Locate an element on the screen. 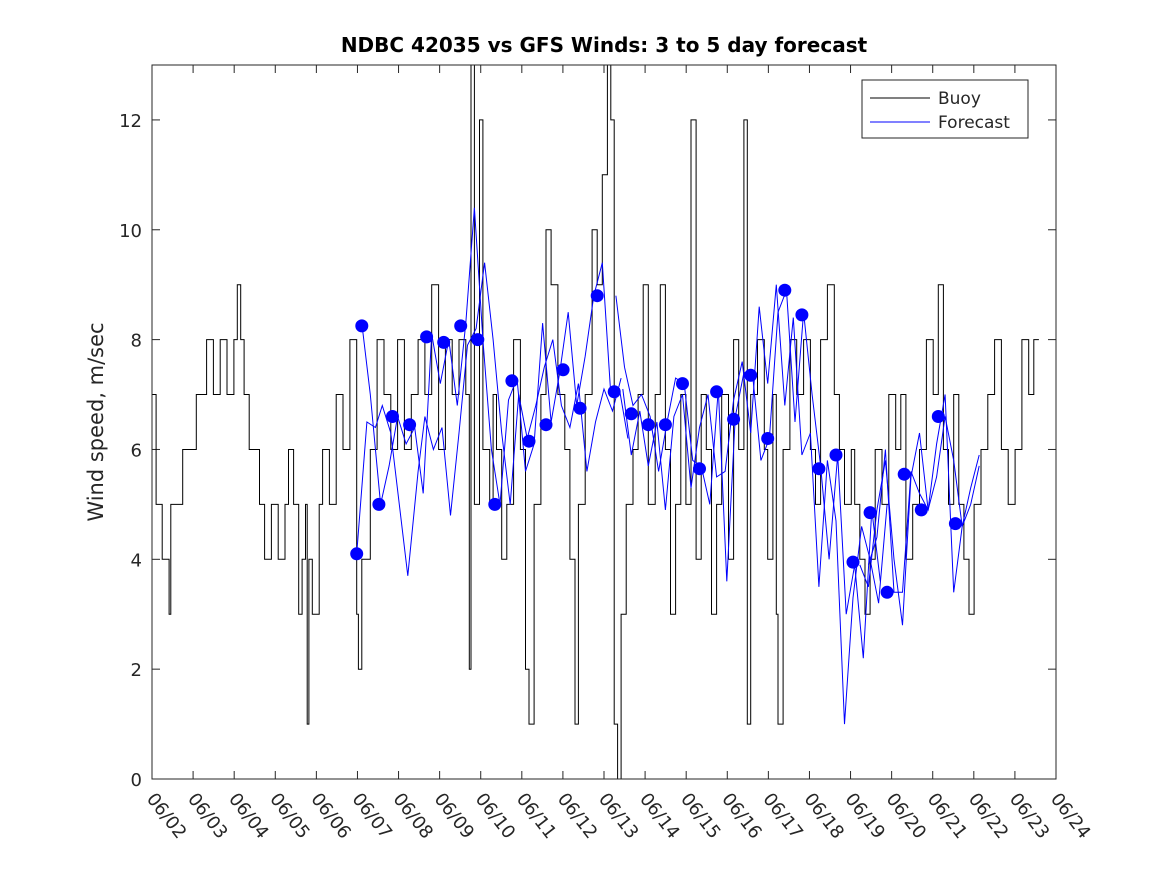 The image size is (1167, 875). y-tick-label: 6 is located at coordinates (136, 450).